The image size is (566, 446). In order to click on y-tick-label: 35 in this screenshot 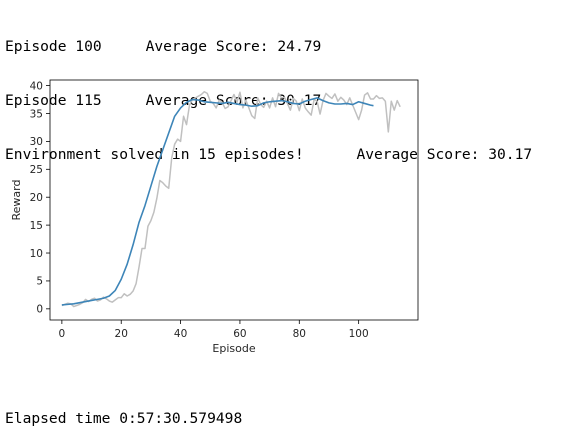, I will do `click(36, 114)`.